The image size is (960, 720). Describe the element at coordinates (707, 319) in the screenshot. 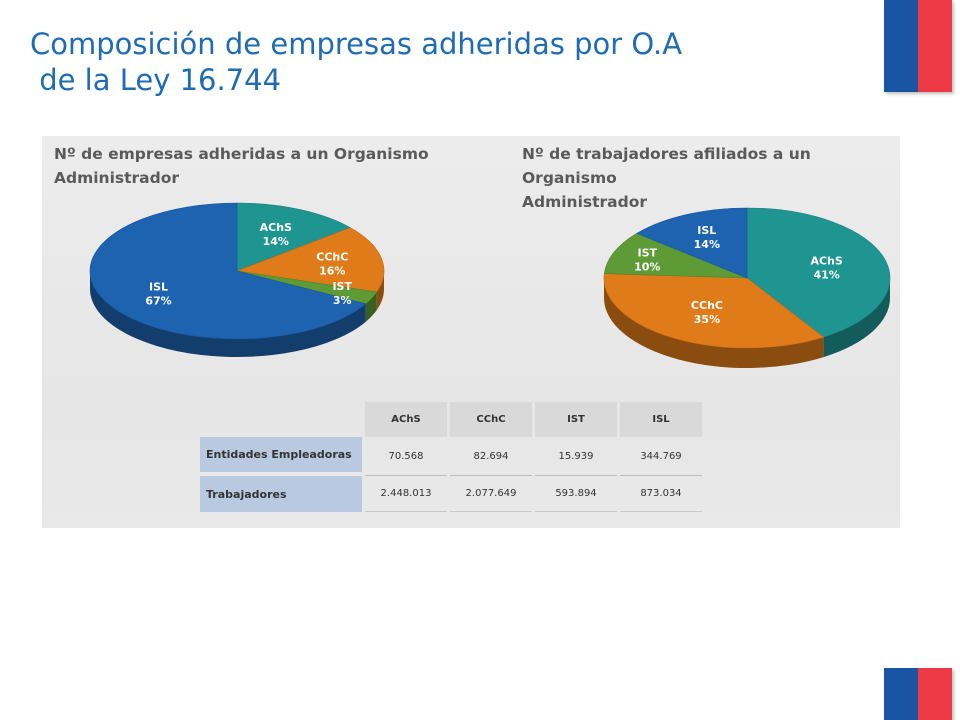

I see `slice-value-label: 35%` at that location.